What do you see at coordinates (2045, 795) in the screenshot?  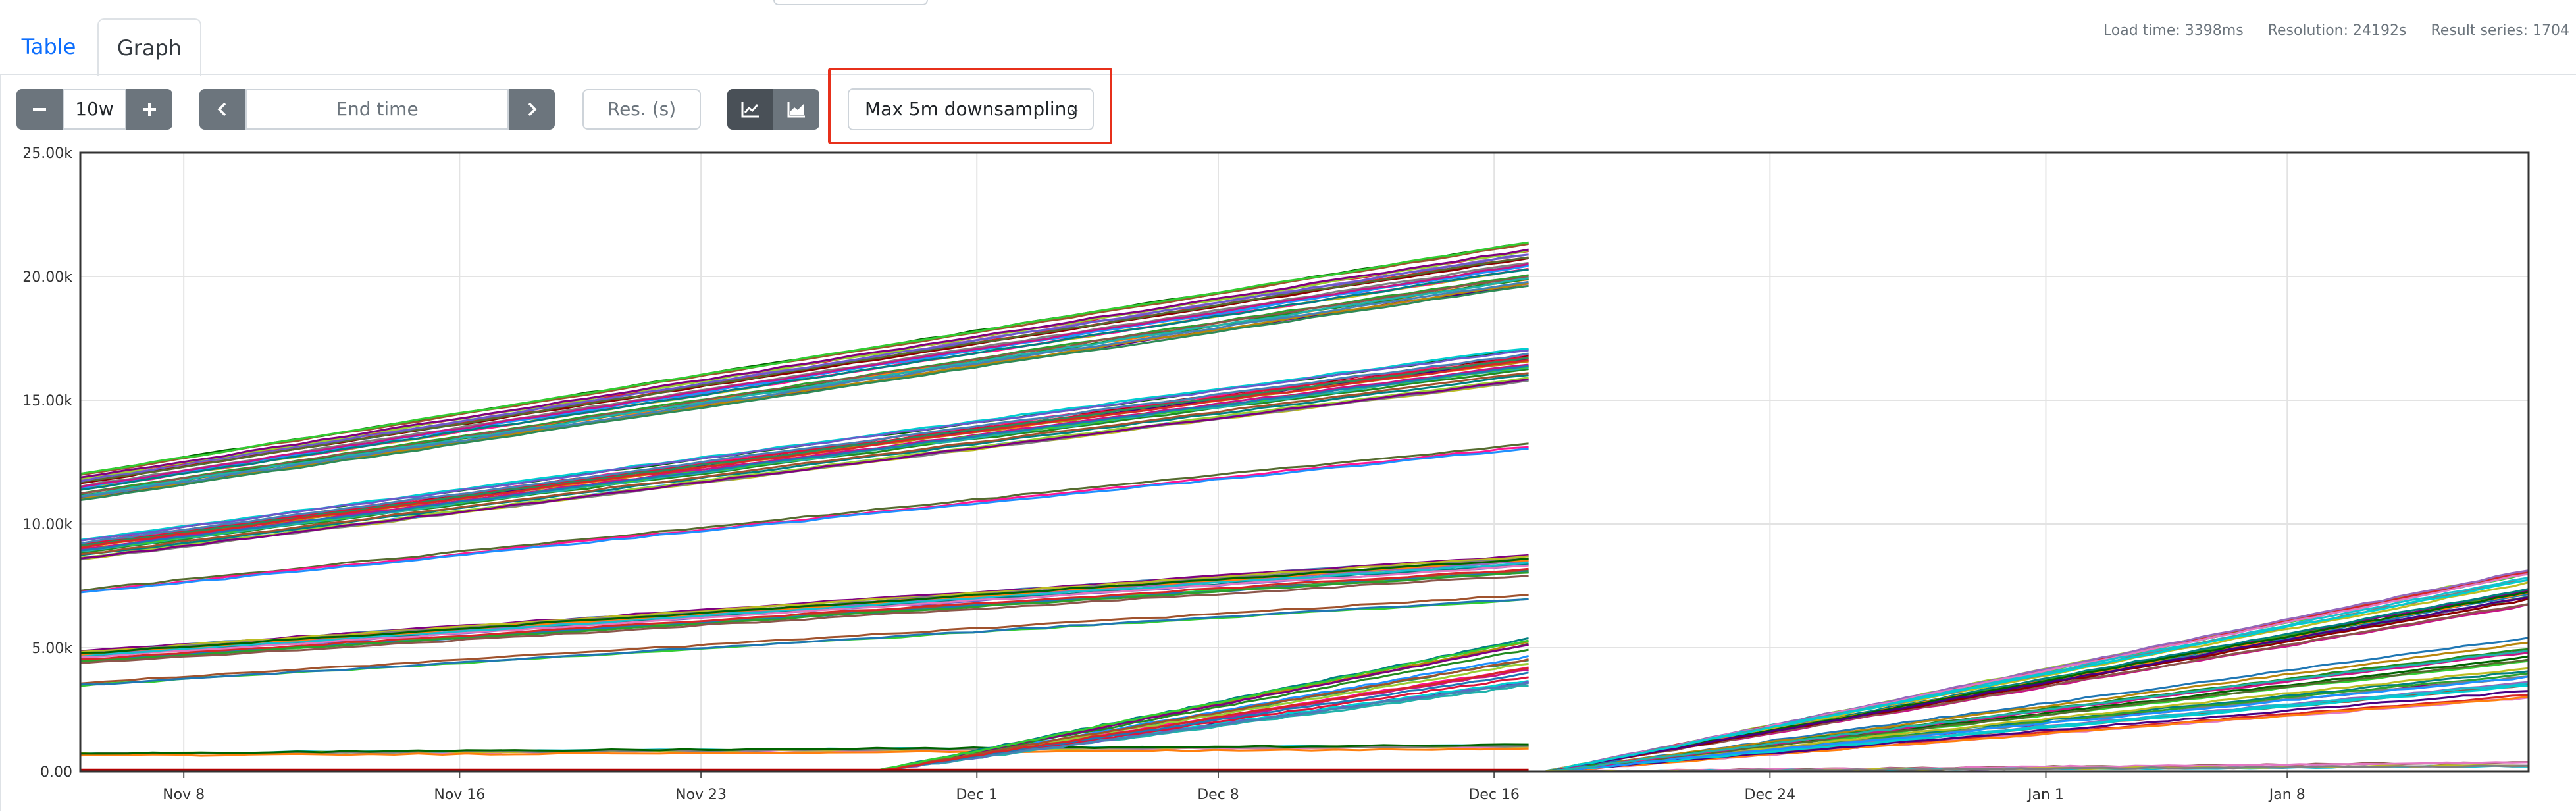 I see `x-tick-label: Jan 1` at bounding box center [2045, 795].